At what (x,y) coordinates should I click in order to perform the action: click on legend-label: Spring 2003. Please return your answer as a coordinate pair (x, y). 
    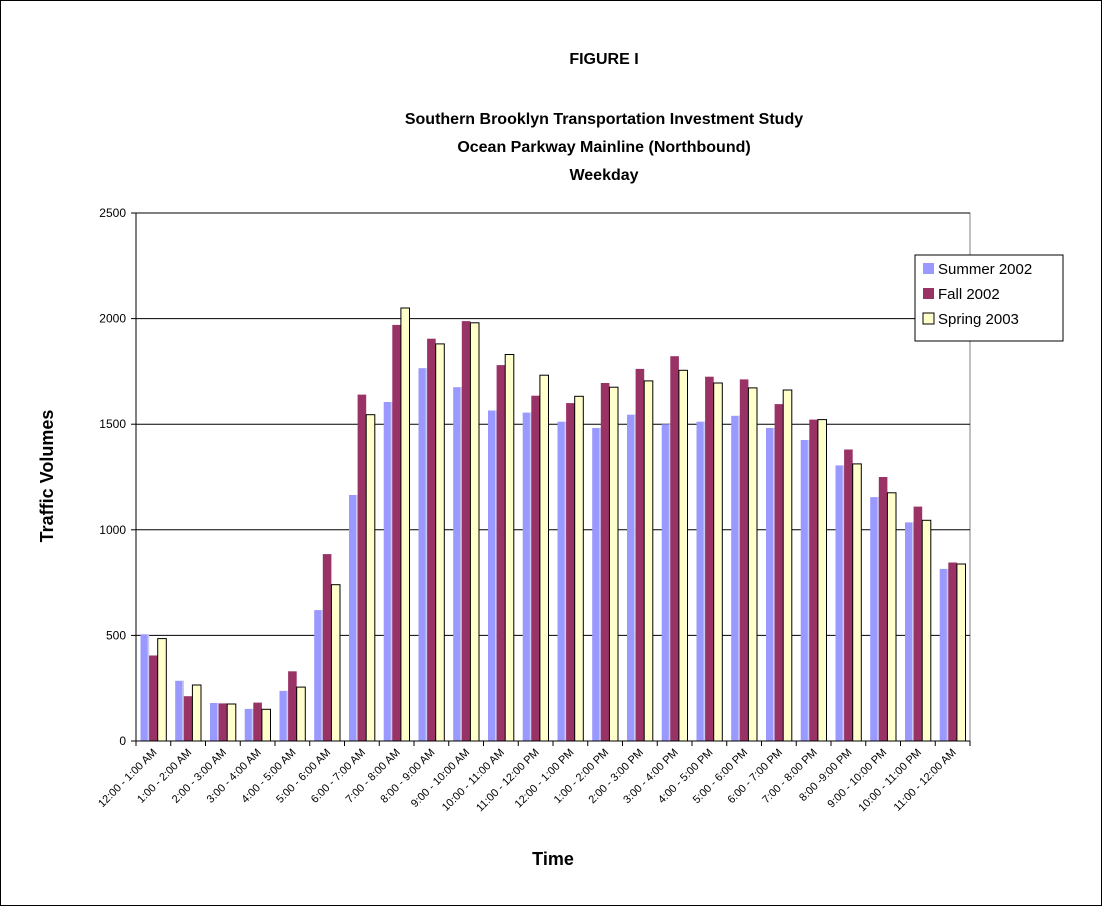
    Looking at the image, I should click on (978, 319).